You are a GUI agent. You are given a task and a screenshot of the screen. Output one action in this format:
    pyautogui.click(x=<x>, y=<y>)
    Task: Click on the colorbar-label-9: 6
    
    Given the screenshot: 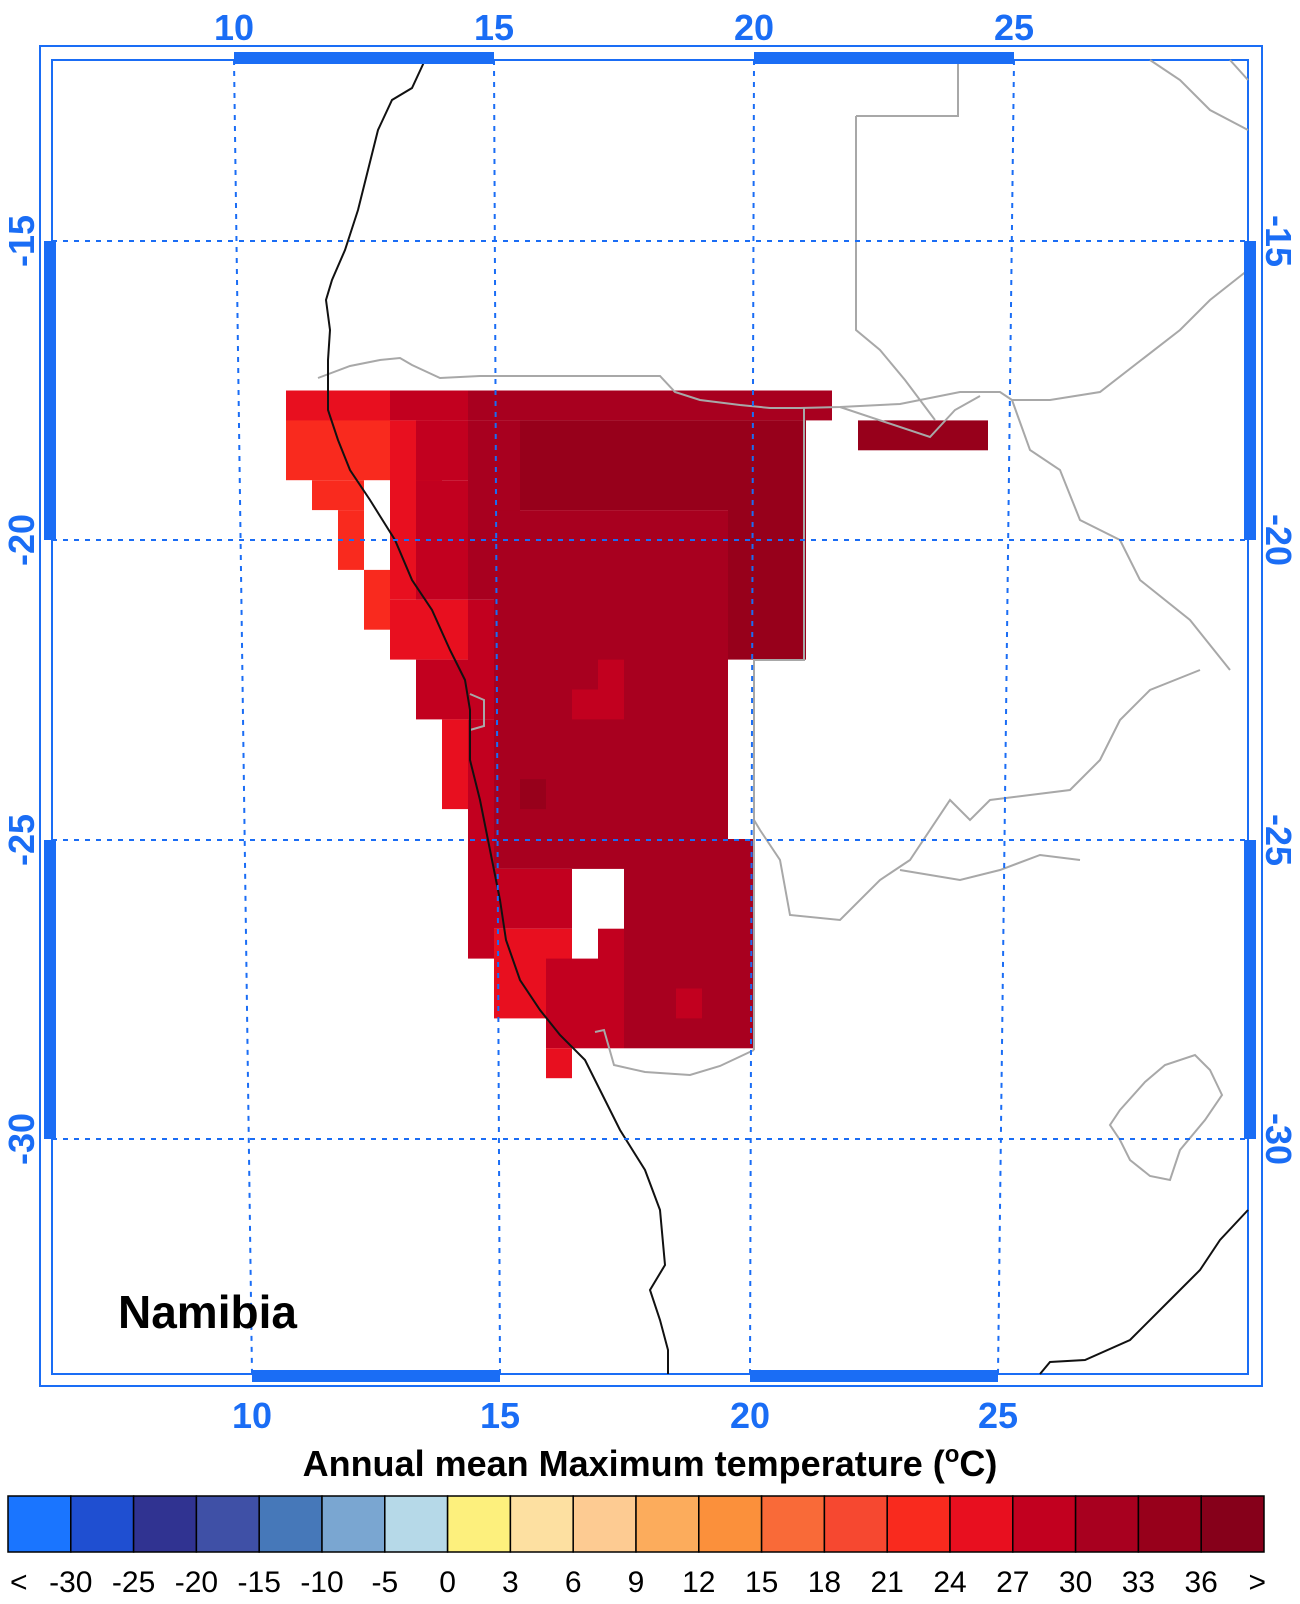 What is the action you would take?
    pyautogui.click(x=573, y=1582)
    